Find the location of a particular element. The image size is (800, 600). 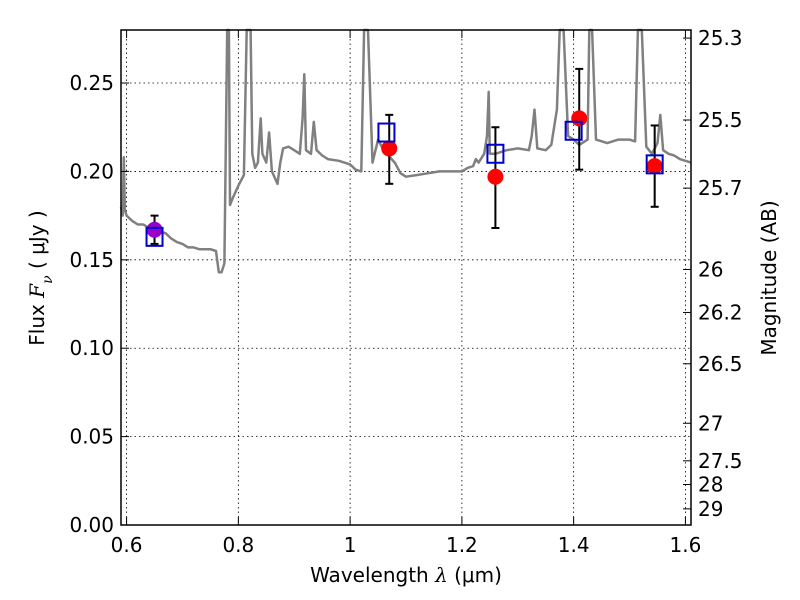

y-axis-ticks: 0.00 0.05 0.10 0.15 0.20 0.25 is located at coordinates (99, 304).